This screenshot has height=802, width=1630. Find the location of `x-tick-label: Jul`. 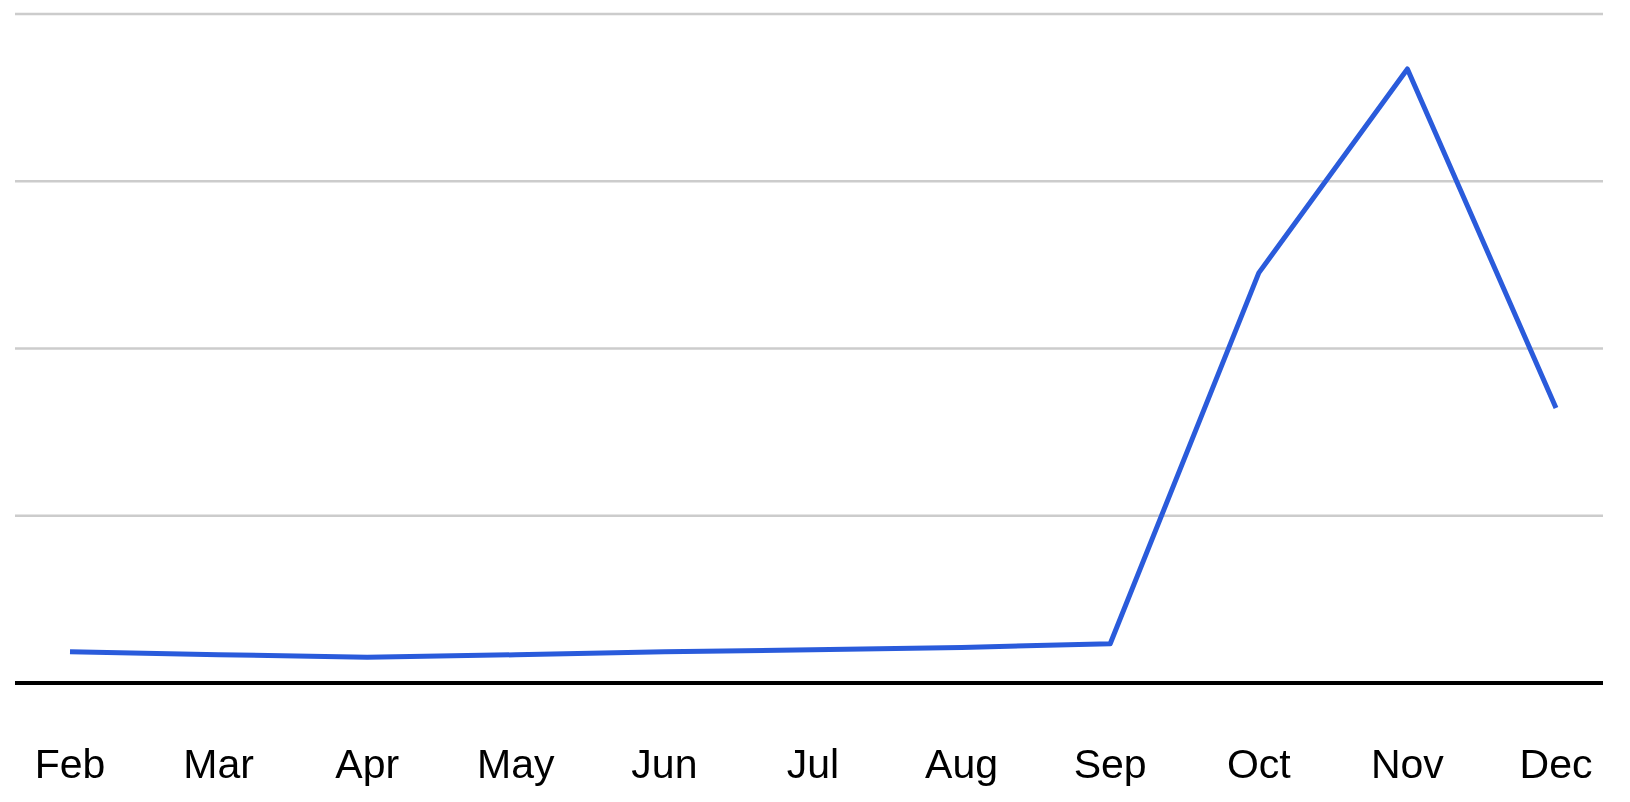

x-tick-label: Jul is located at coordinates (813, 764).